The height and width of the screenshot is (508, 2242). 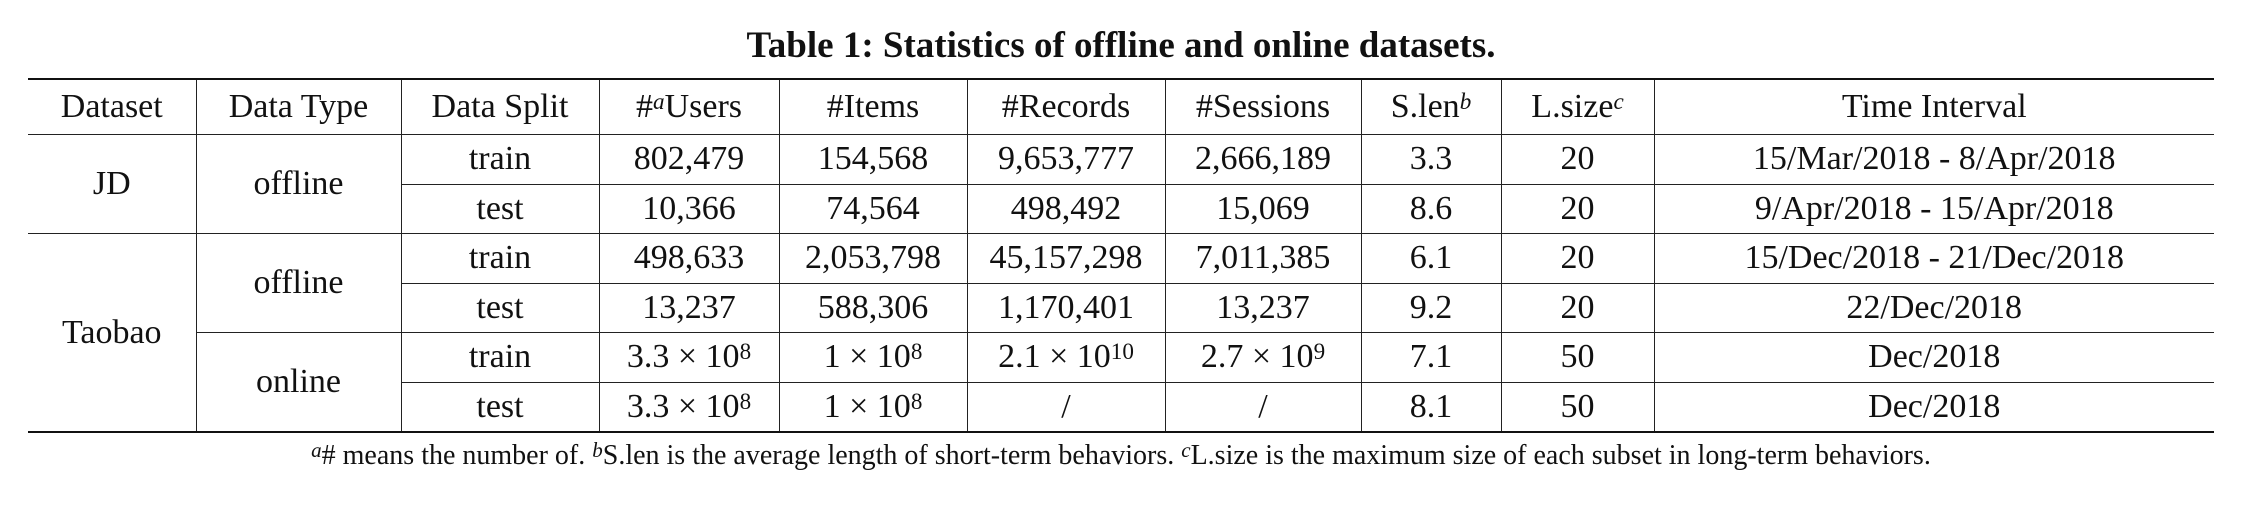 What do you see at coordinates (1066, 159) in the screenshot?
I see `cell-records: 9,653,777` at bounding box center [1066, 159].